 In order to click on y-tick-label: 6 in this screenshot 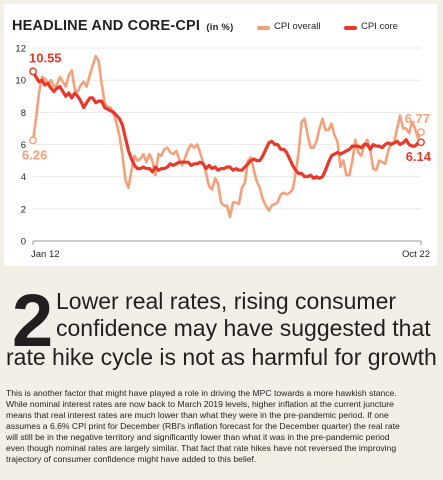, I will do `click(23, 145)`.